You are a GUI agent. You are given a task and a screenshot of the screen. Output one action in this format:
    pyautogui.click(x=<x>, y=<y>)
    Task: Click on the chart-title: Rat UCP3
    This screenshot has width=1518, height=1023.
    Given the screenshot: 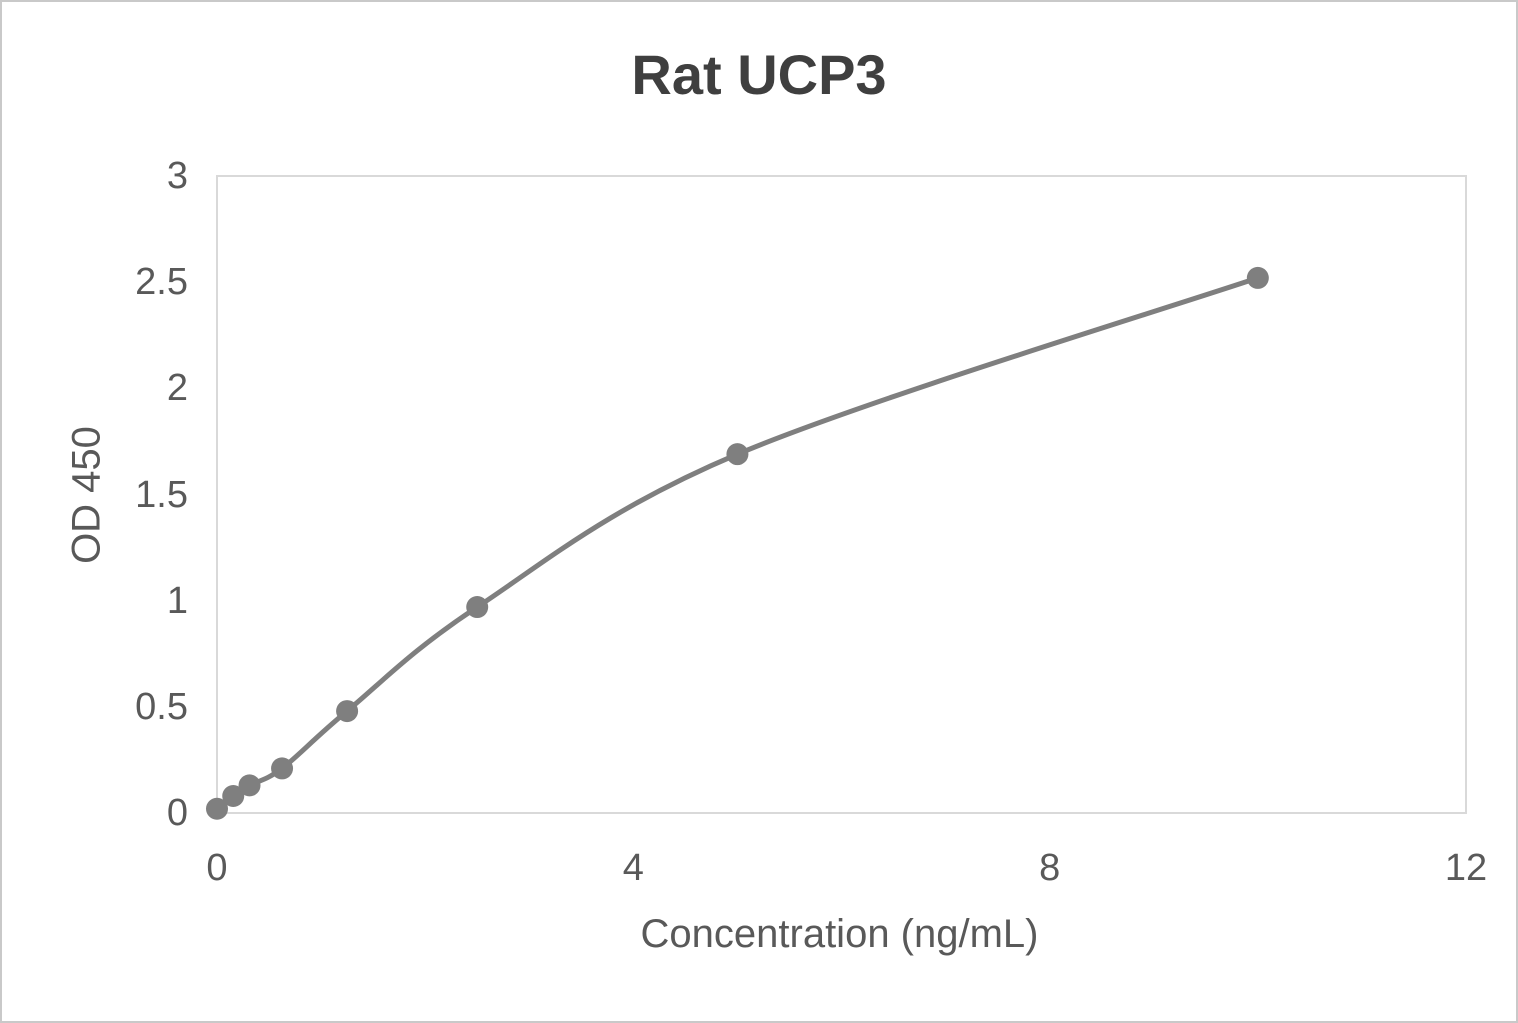 What is the action you would take?
    pyautogui.click(x=759, y=74)
    